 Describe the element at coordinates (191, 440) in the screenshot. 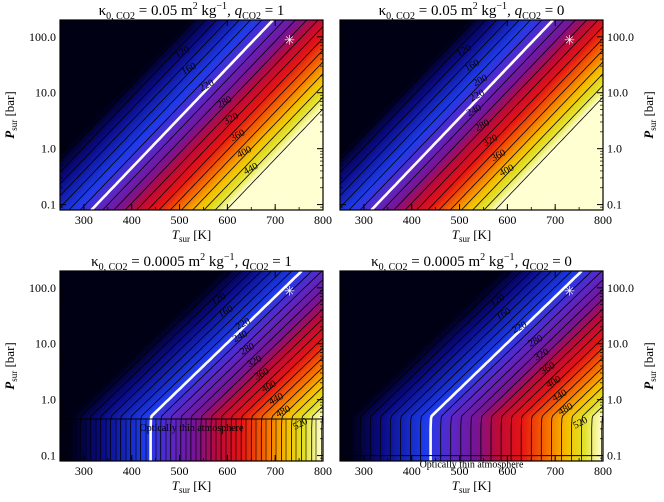

I see `thin-band-hatch` at that location.